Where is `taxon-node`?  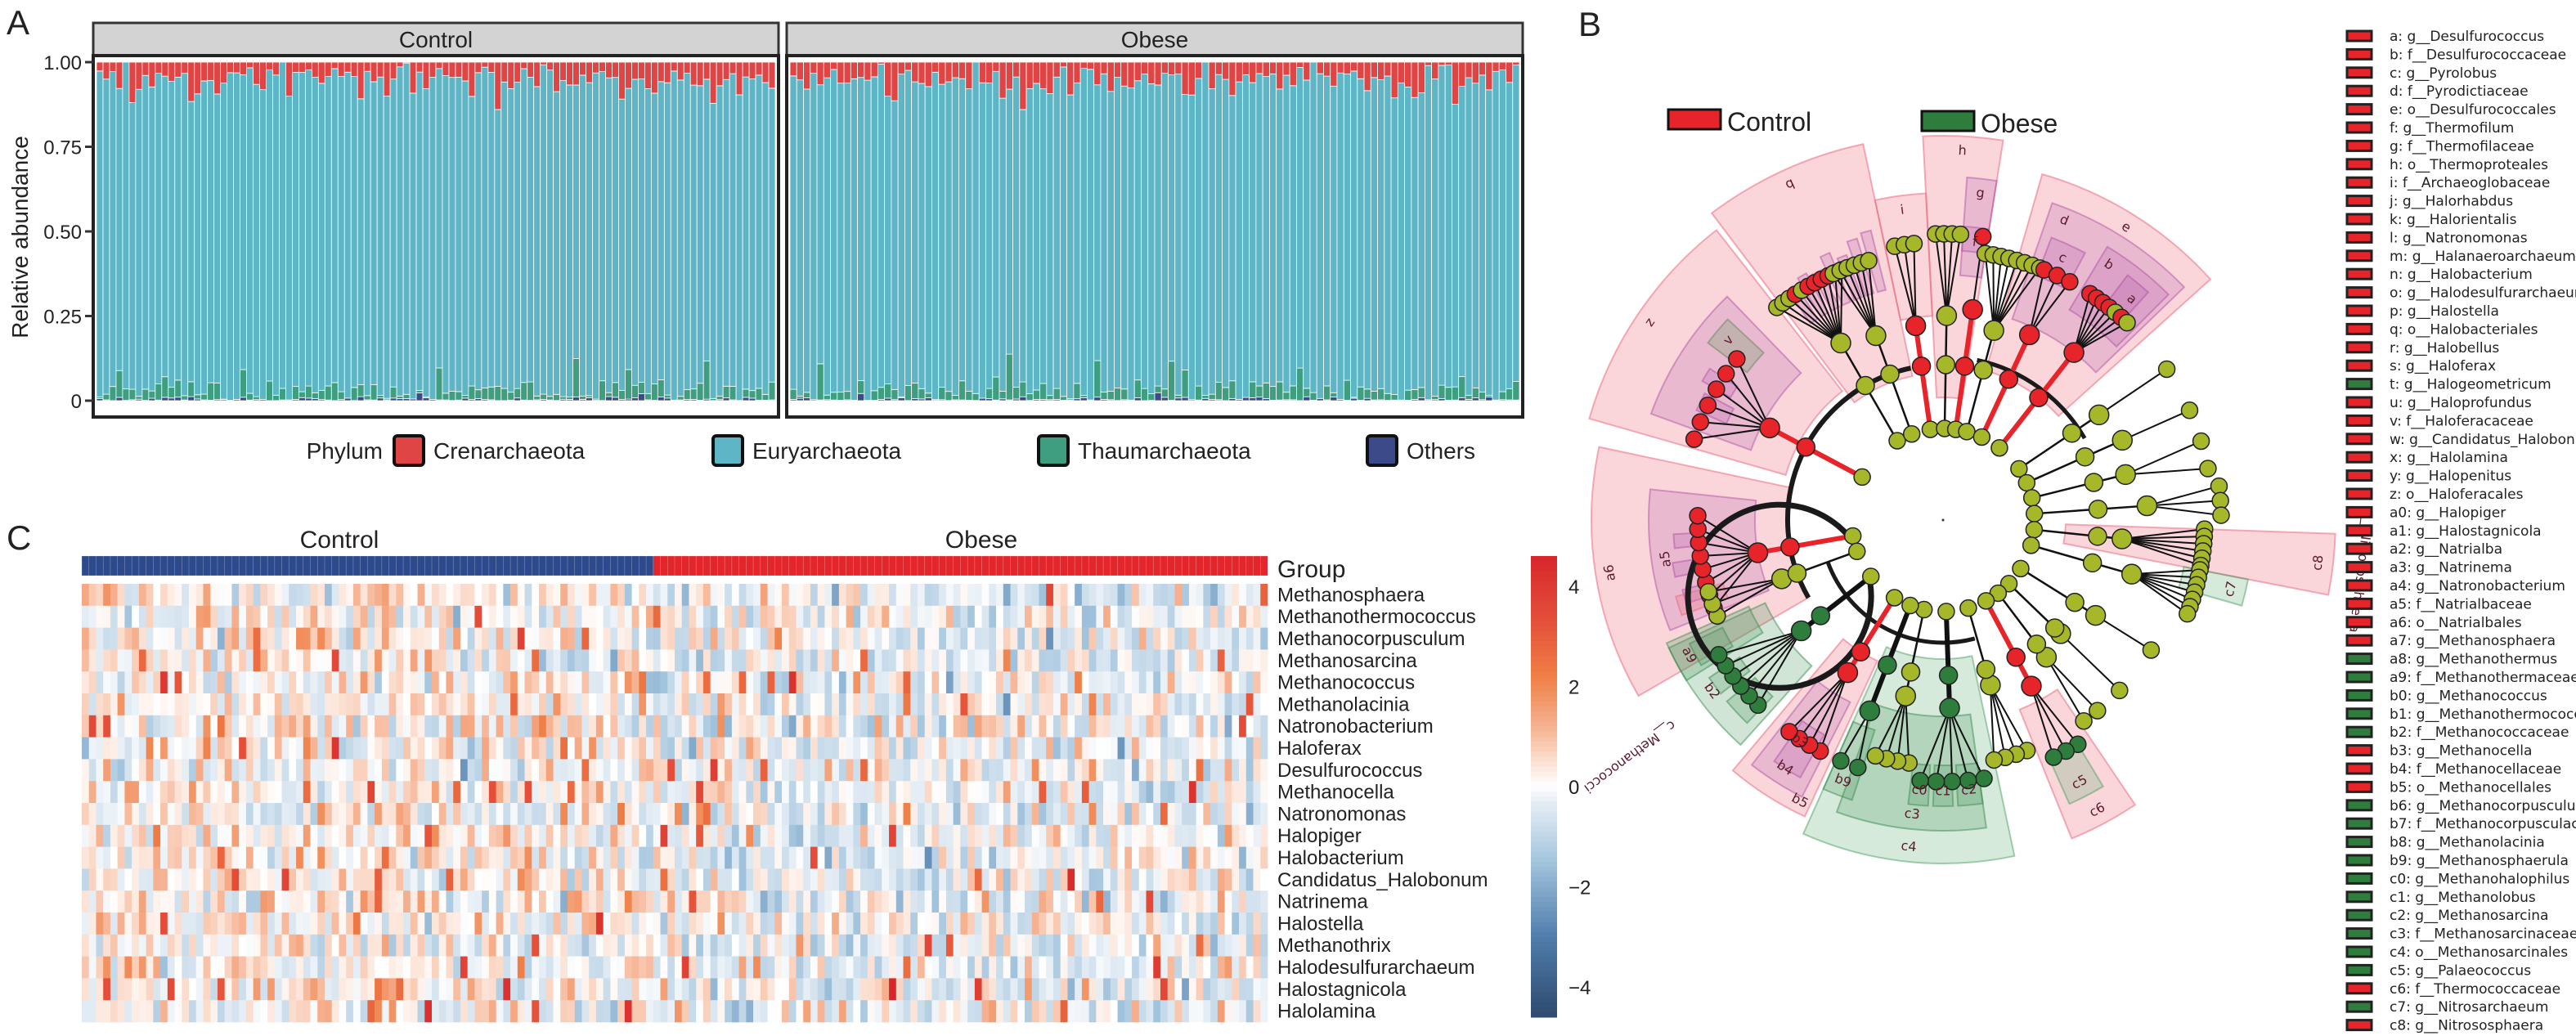
taxon-node is located at coordinates (2167, 370).